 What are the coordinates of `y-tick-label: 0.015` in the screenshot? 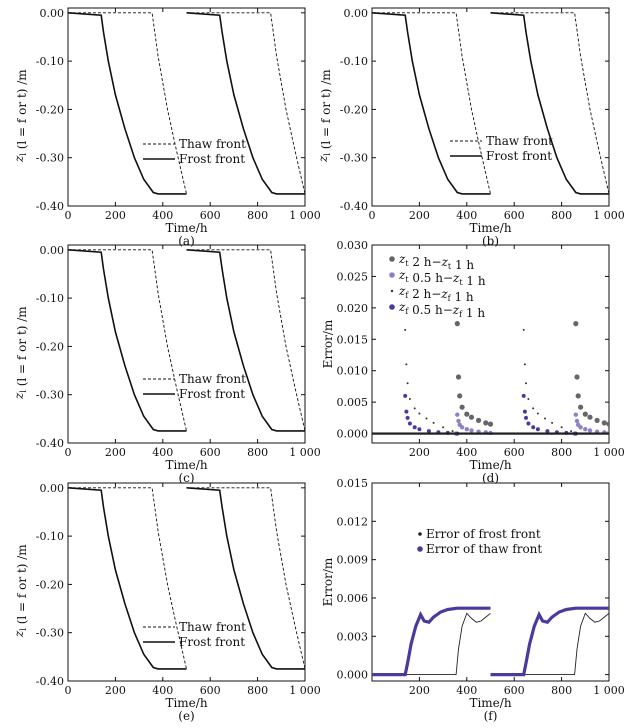 It's located at (353, 483).